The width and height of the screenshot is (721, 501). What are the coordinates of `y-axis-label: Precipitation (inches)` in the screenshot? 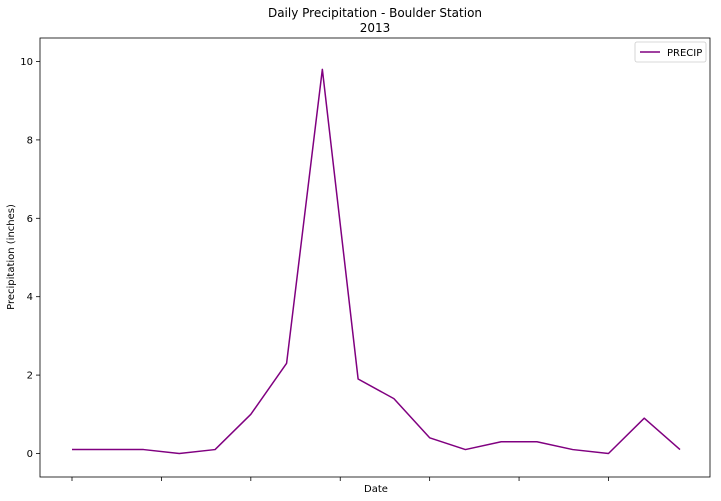 It's located at (11, 257).